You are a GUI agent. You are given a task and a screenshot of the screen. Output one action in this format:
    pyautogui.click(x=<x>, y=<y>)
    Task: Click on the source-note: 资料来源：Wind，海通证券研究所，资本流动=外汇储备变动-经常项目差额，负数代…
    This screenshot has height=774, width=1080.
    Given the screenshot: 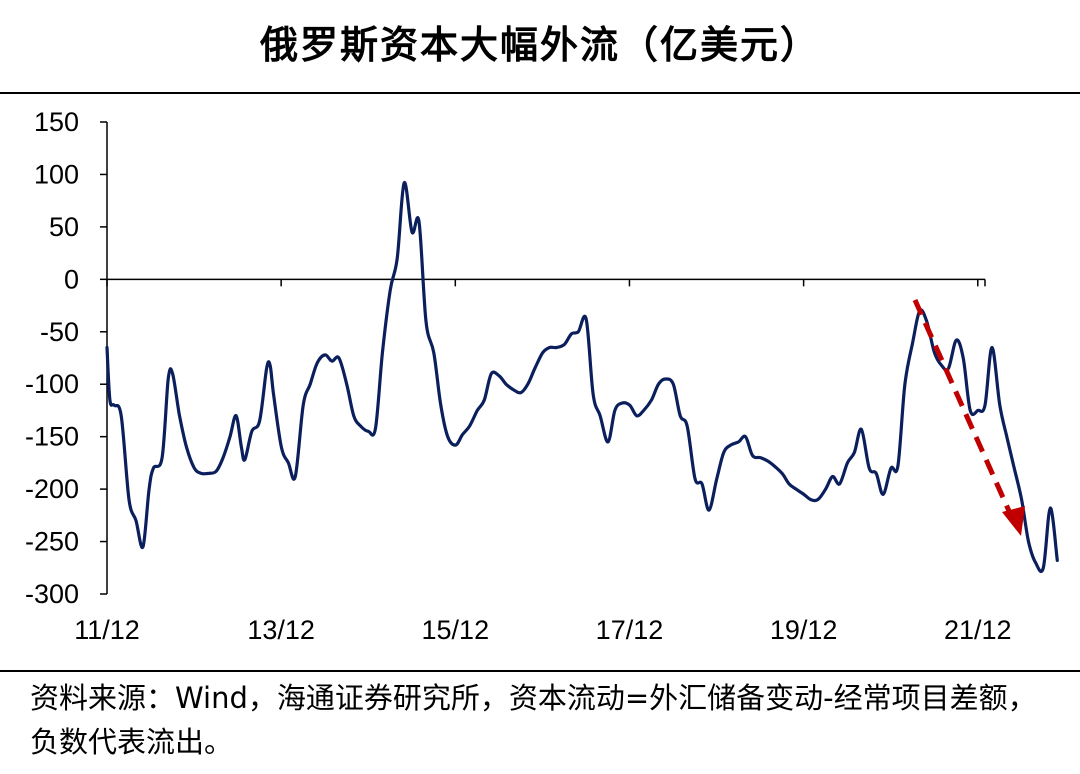 What is the action you would take?
    pyautogui.click(x=533, y=720)
    